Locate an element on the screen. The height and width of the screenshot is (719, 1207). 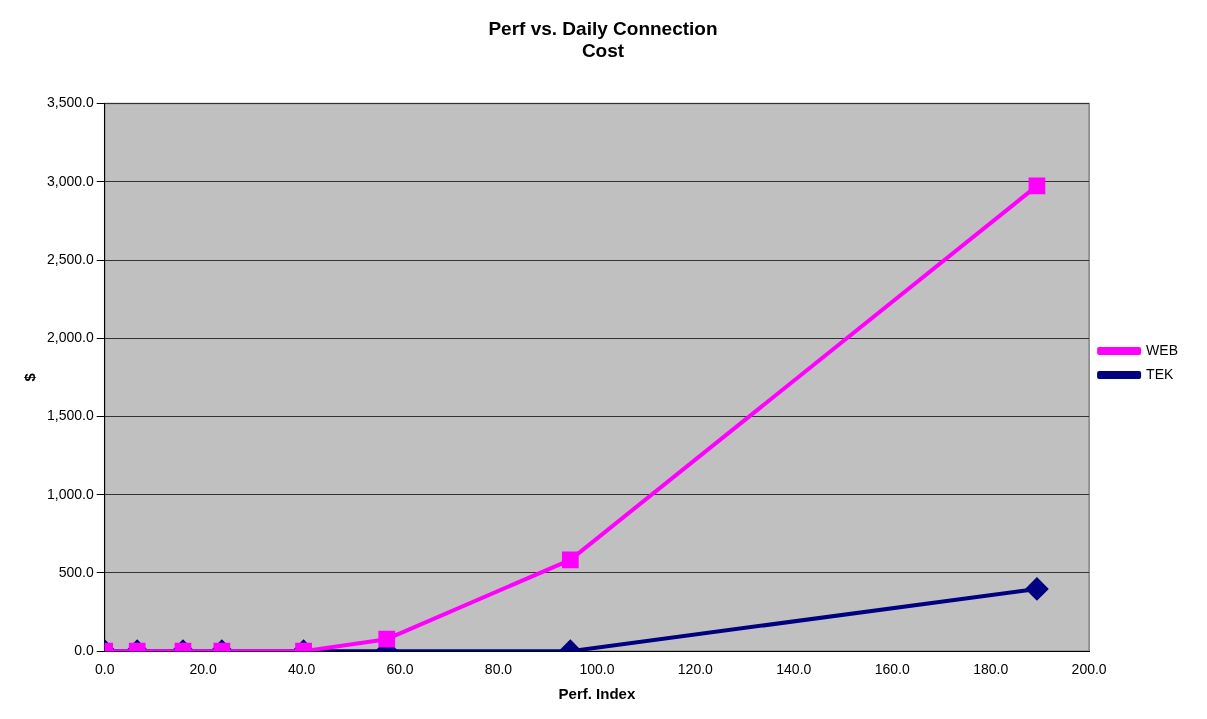
y-tick-label: 2,000.0 is located at coordinates (70, 337).